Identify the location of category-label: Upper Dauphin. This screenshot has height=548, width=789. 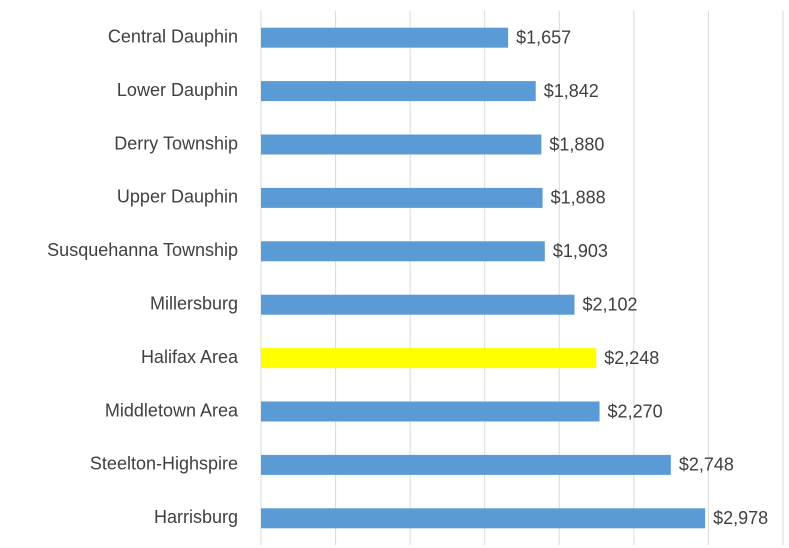
(177, 197).